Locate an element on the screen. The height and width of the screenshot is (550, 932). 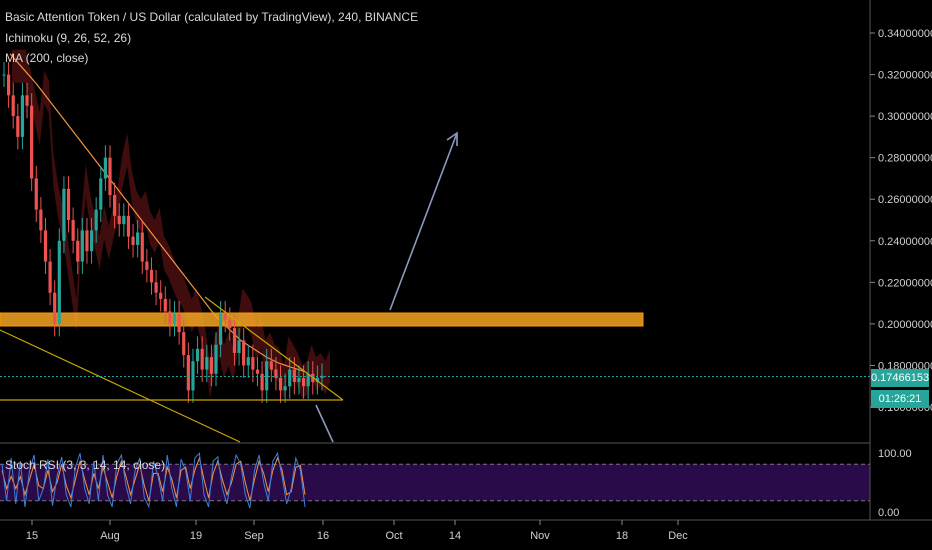
x-tick-label: Aug is located at coordinates (110, 536).